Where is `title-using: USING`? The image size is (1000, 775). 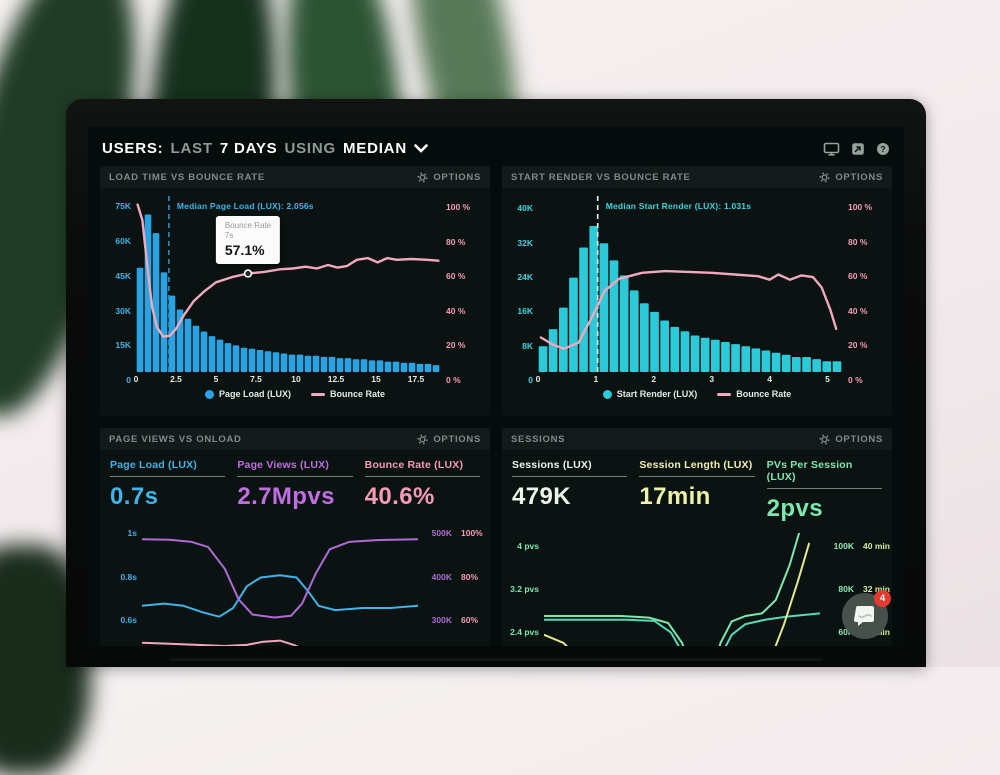 title-using: USING is located at coordinates (310, 148).